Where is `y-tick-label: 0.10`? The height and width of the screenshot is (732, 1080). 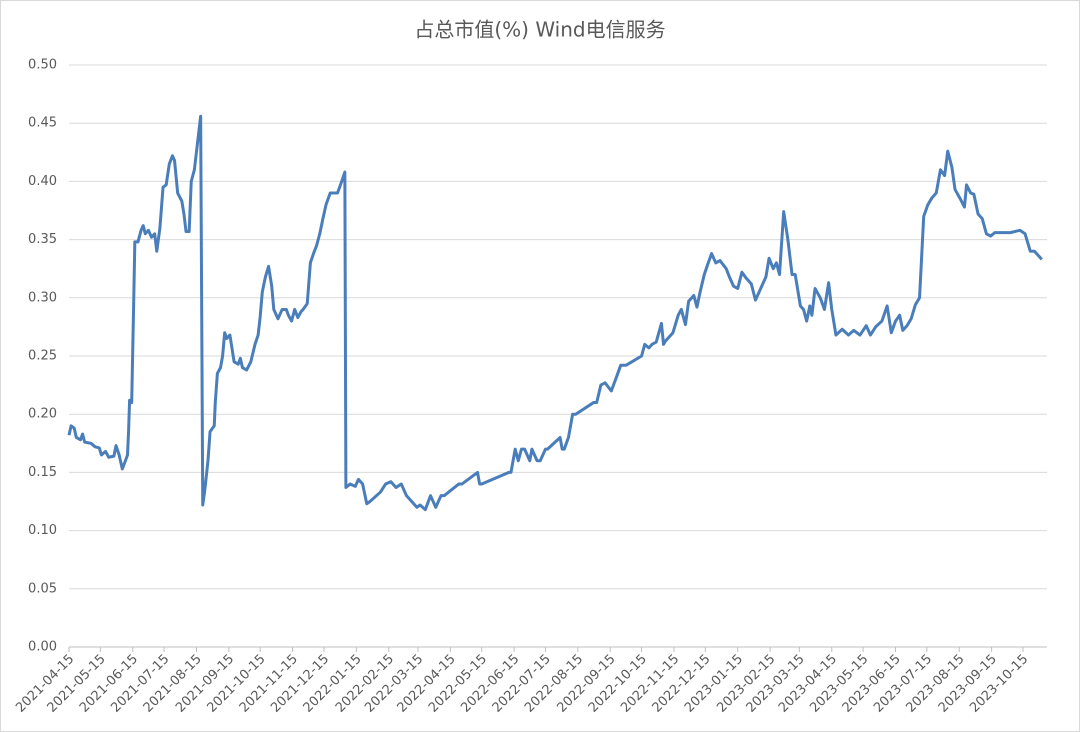
y-tick-label: 0.10 is located at coordinates (42, 530).